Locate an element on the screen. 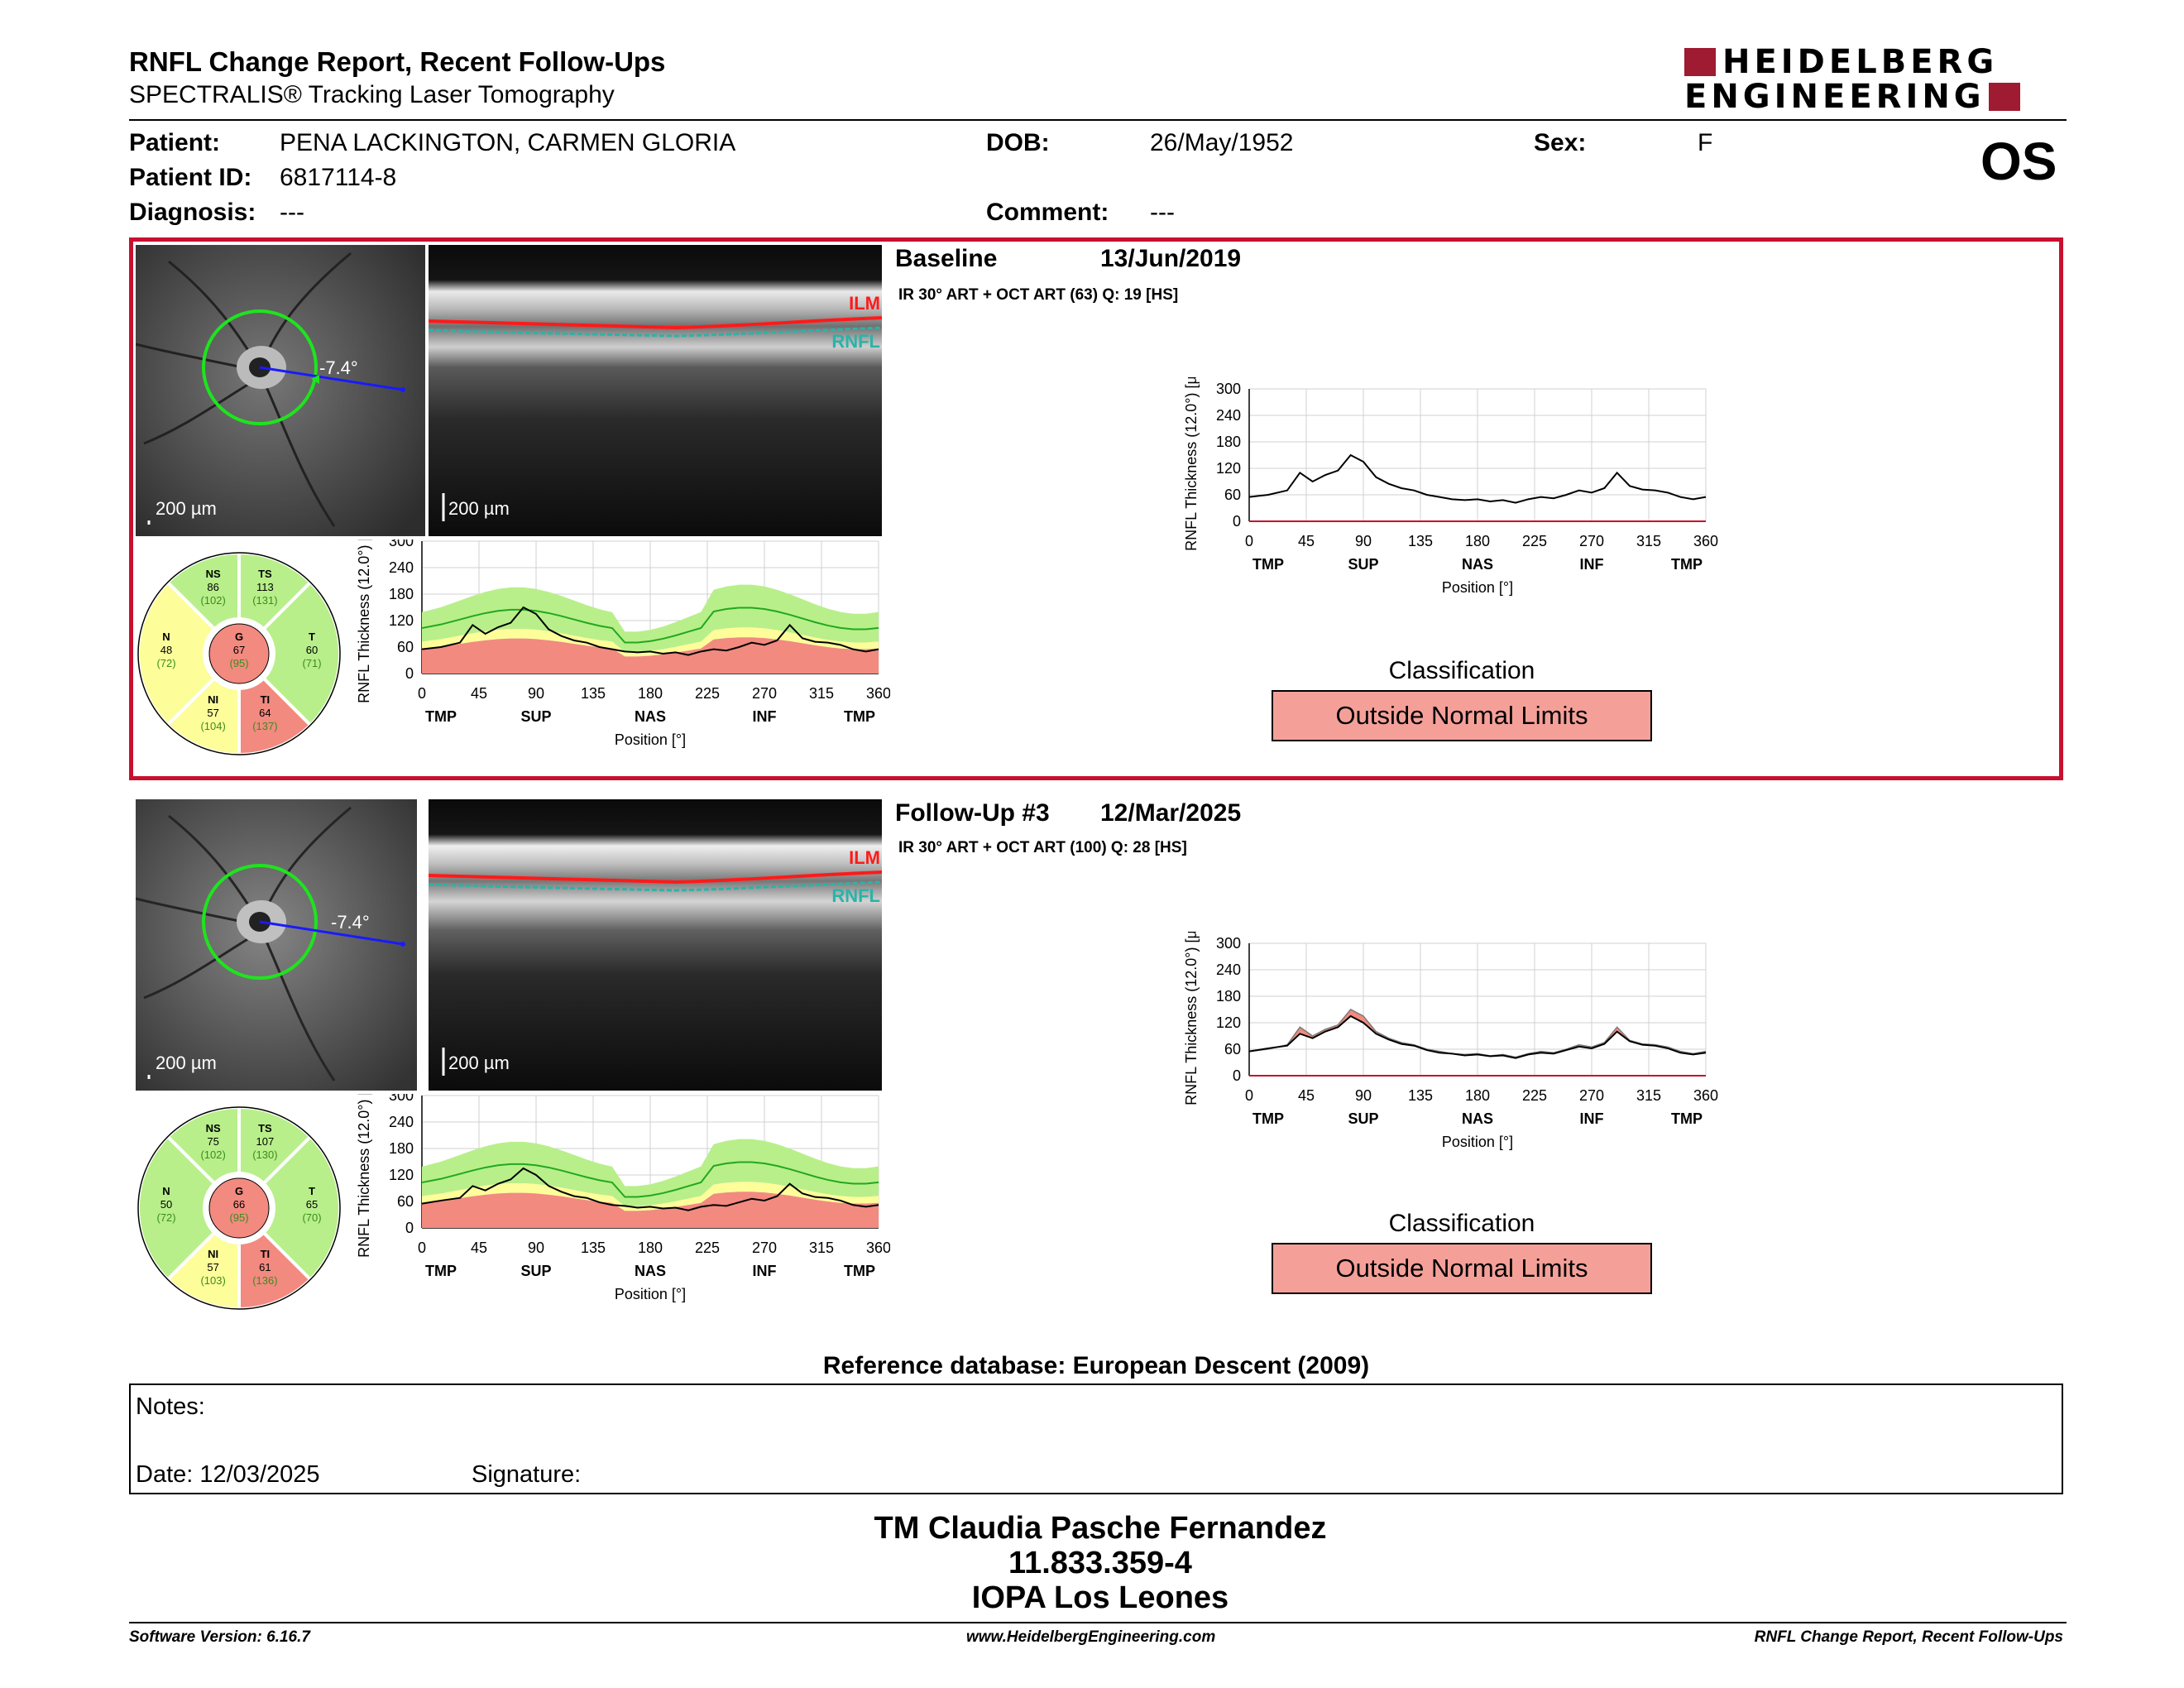 The height and width of the screenshot is (1688, 2184). change-difference-area is located at coordinates (1477, 1033).